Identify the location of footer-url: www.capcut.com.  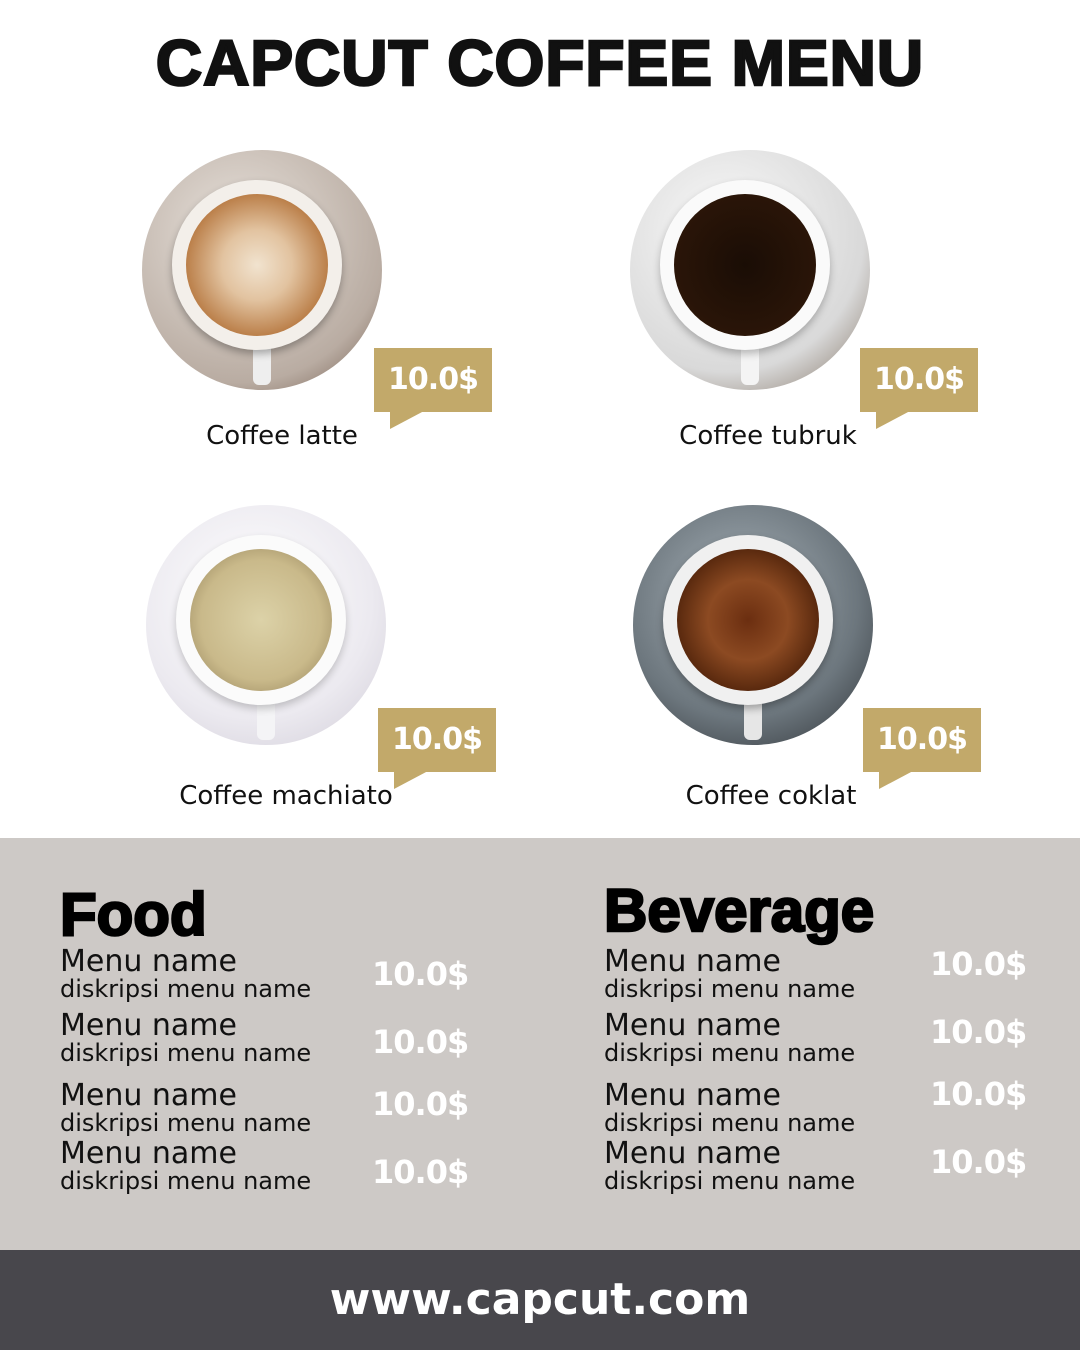
(540, 1300).